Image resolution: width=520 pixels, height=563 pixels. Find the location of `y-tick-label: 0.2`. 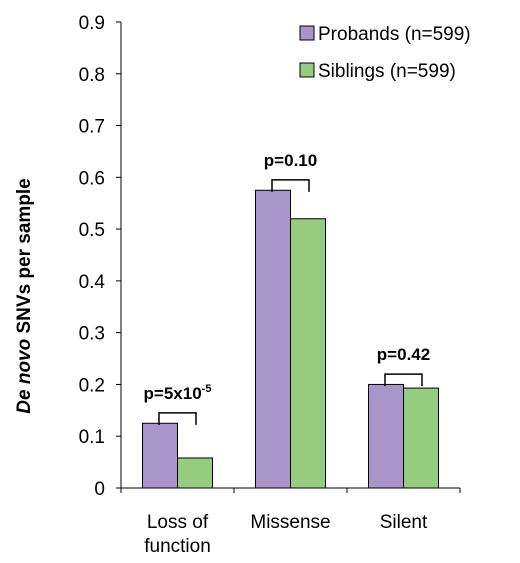

y-tick-label: 0.2 is located at coordinates (92, 385).